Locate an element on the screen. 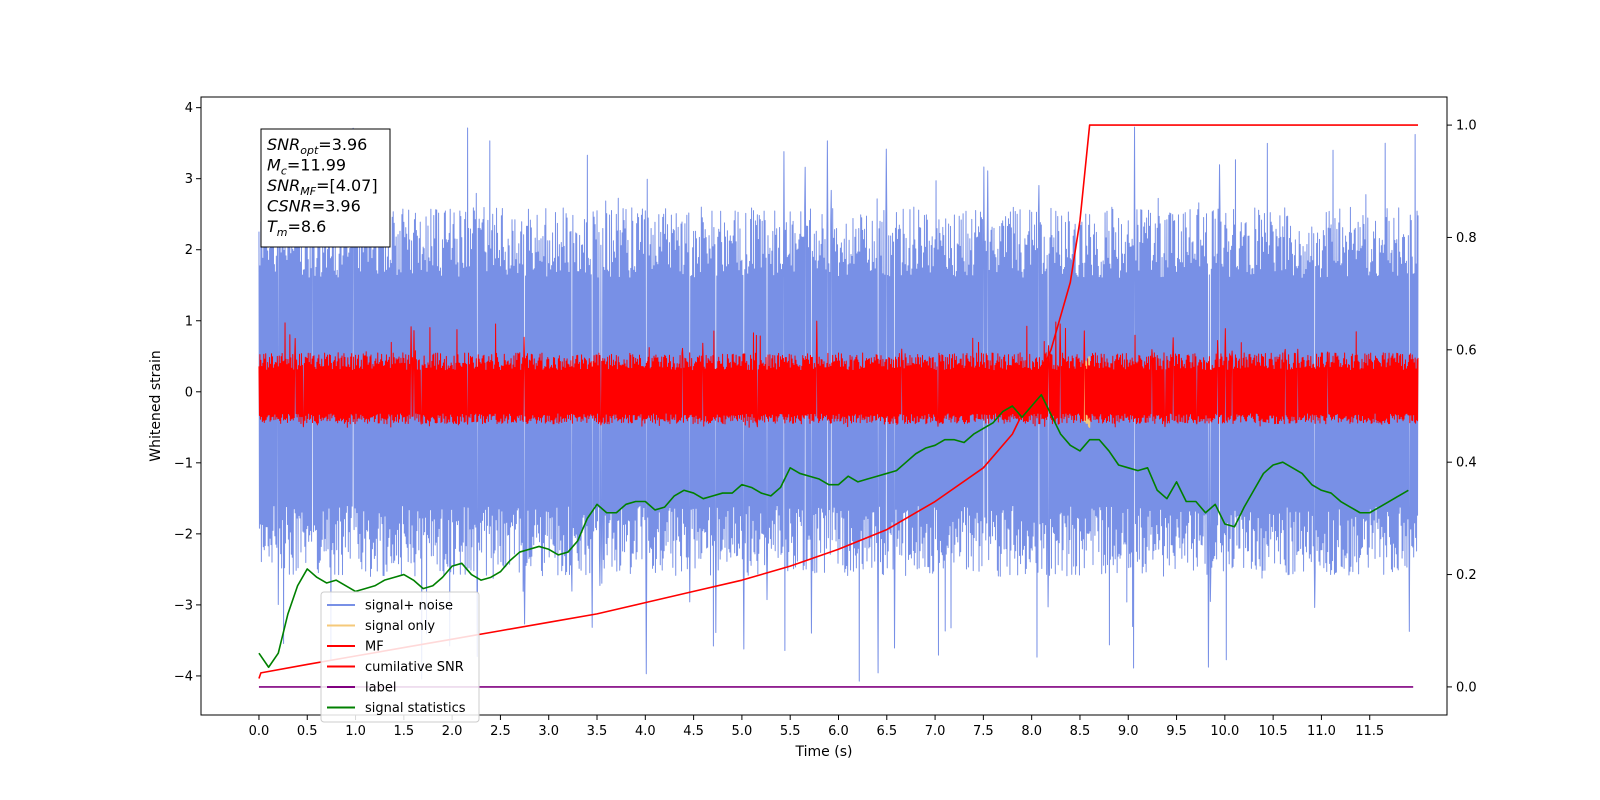  legend-frame is located at coordinates (400, 657).